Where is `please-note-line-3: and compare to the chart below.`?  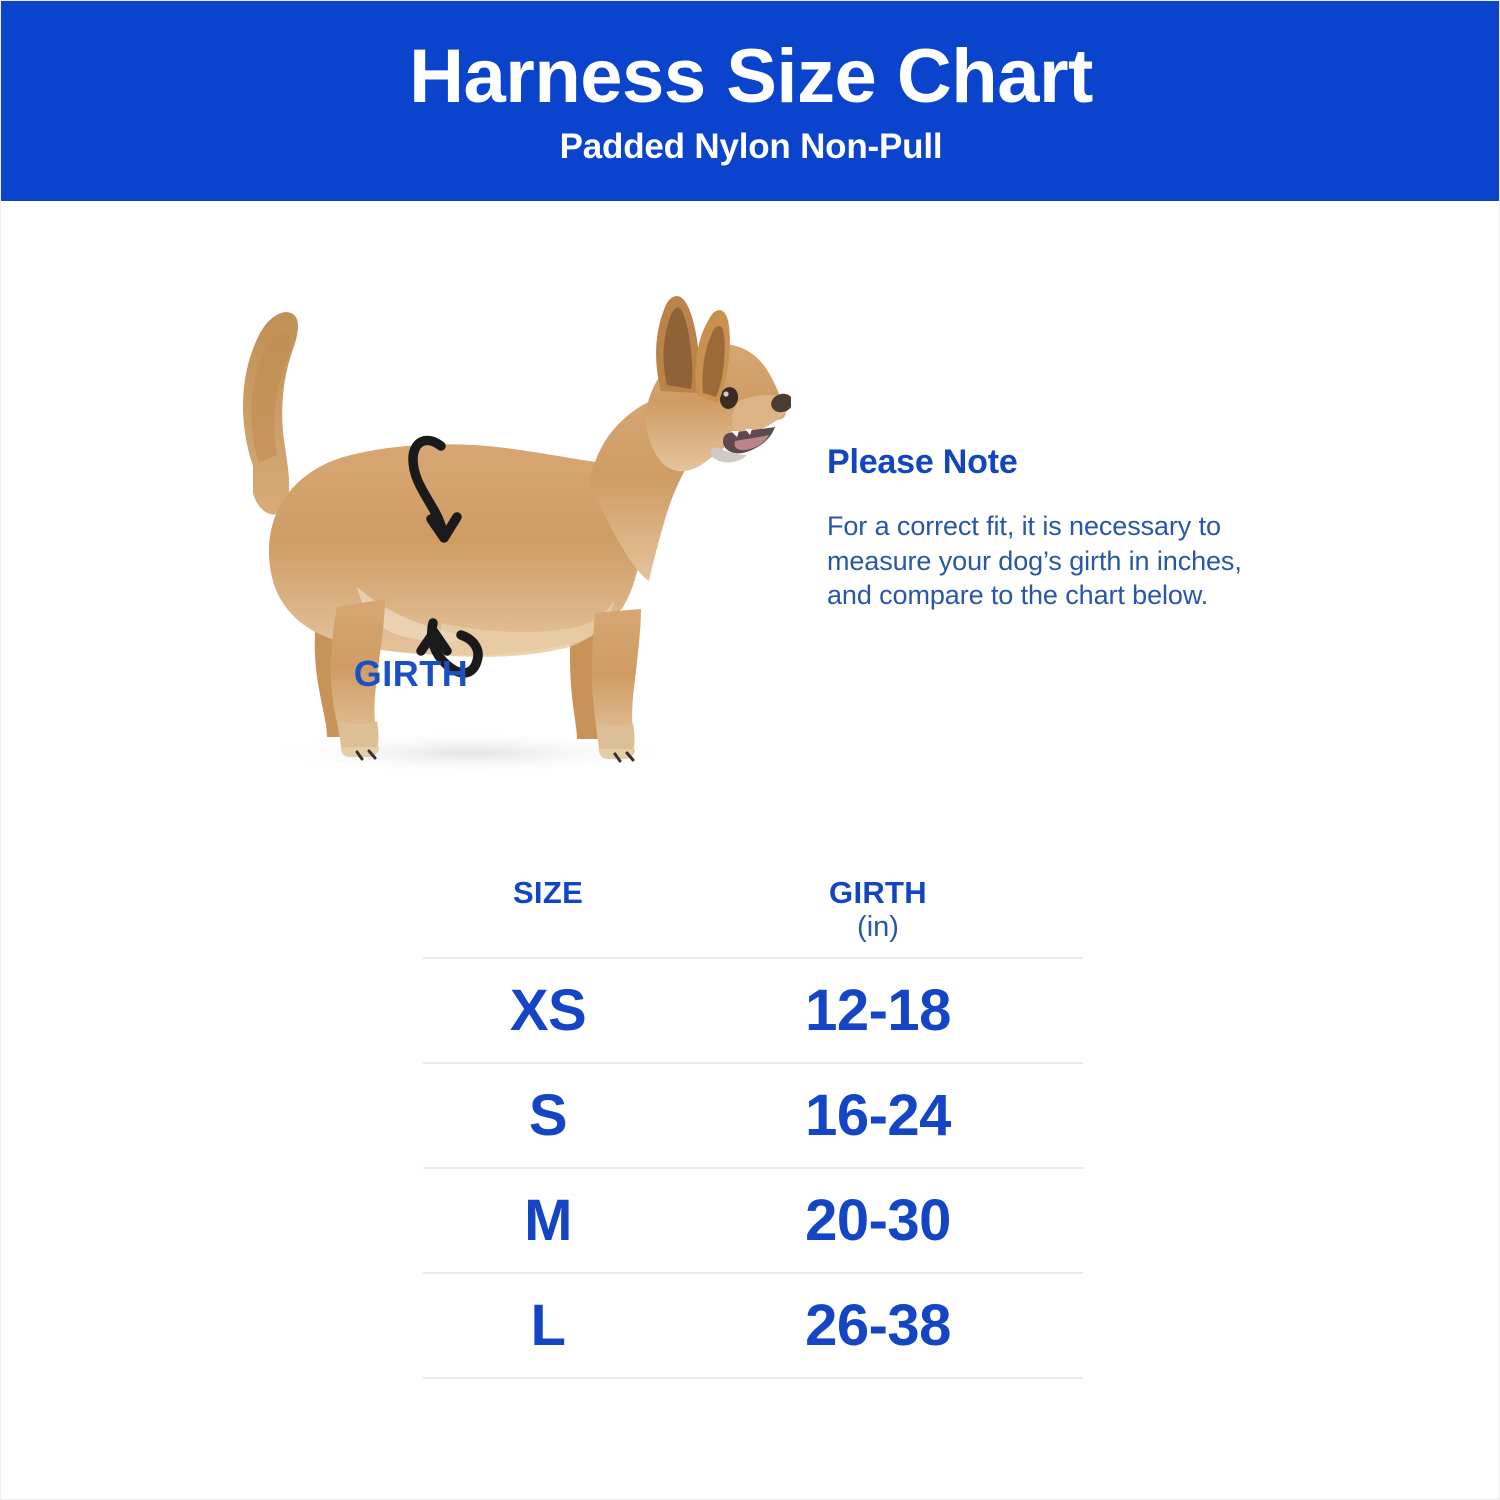
please-note-line-3: and compare to the chart below. is located at coordinates (1018, 595).